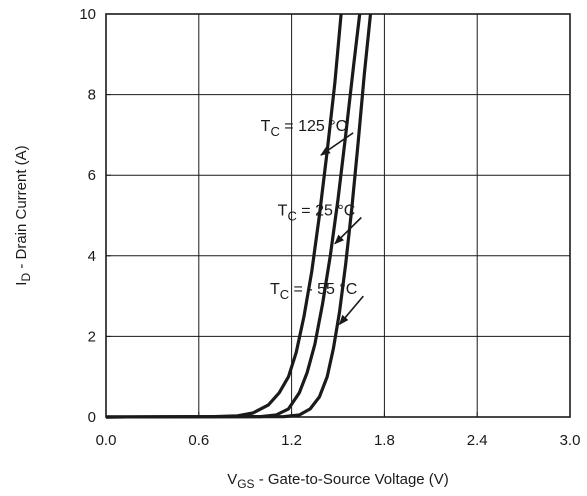  What do you see at coordinates (92, 256) in the screenshot?
I see `y-tick-label: 4` at bounding box center [92, 256].